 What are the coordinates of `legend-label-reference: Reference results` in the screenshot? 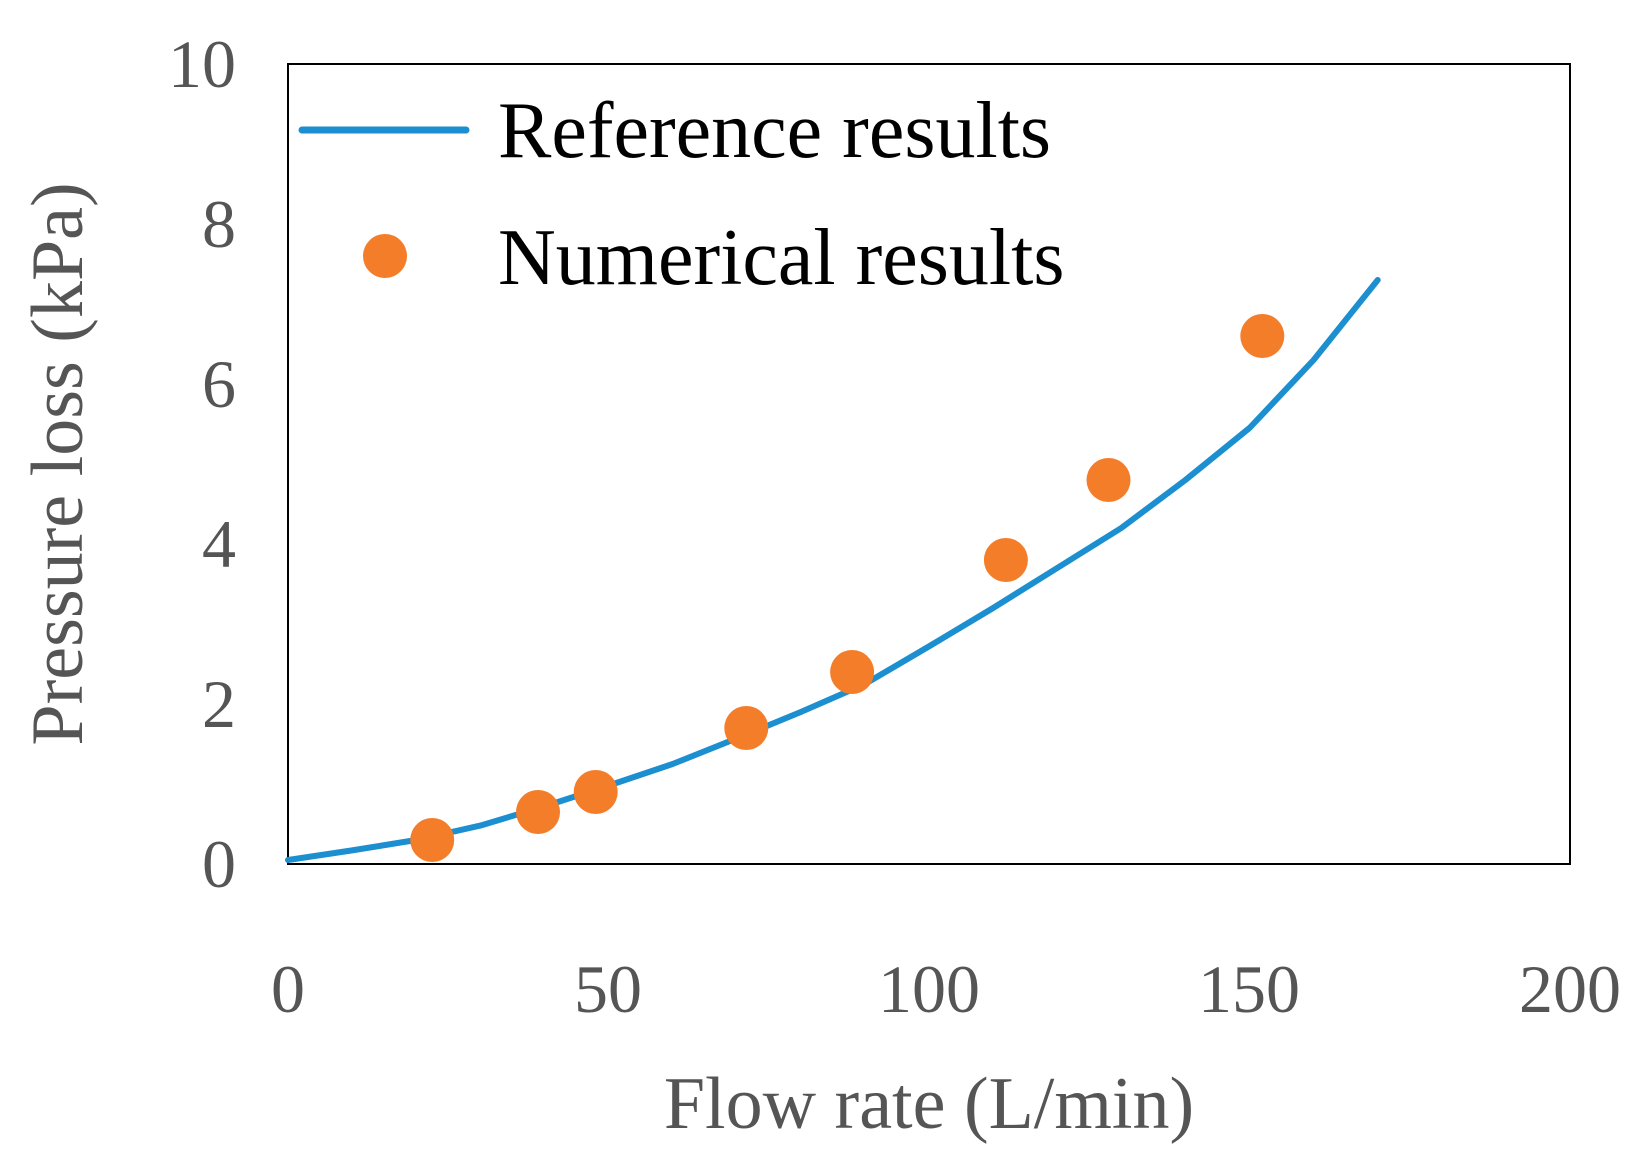 It's located at (774, 131).